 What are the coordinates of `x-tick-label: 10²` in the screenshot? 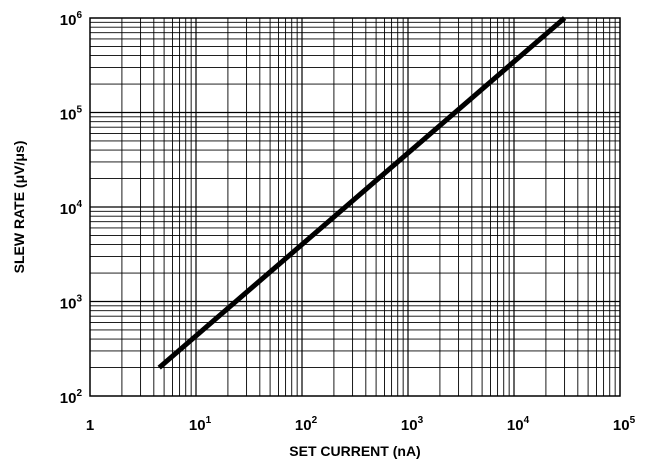 It's located at (306, 424).